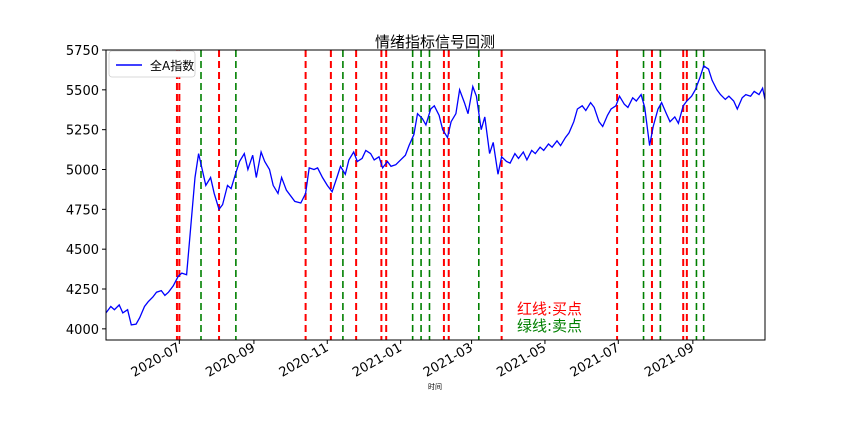 The image size is (850, 425). Describe the element at coordinates (521, 360) in the screenshot. I see `x-tick-label: 2021-05` at that location.